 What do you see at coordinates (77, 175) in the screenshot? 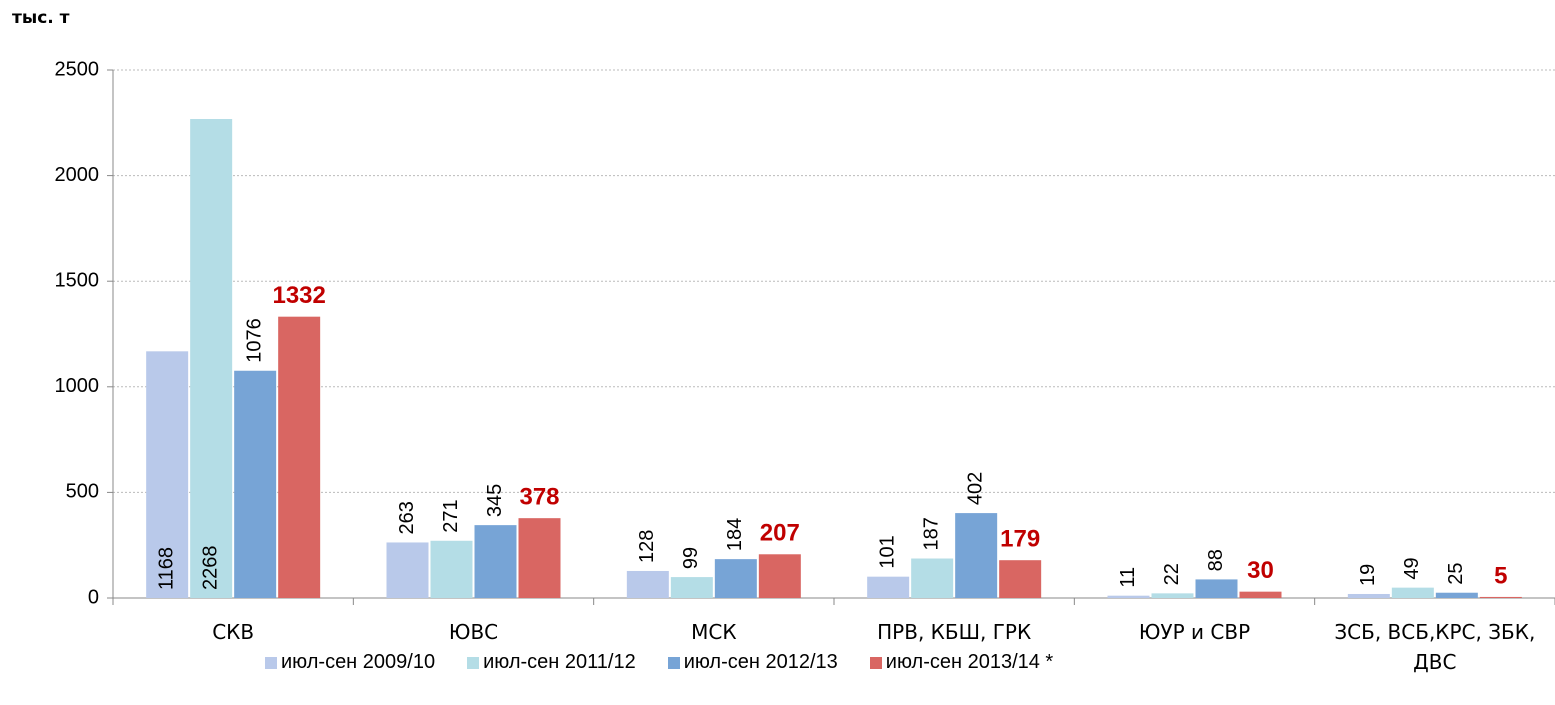
I see `y-tick-label: 2000` at bounding box center [77, 175].